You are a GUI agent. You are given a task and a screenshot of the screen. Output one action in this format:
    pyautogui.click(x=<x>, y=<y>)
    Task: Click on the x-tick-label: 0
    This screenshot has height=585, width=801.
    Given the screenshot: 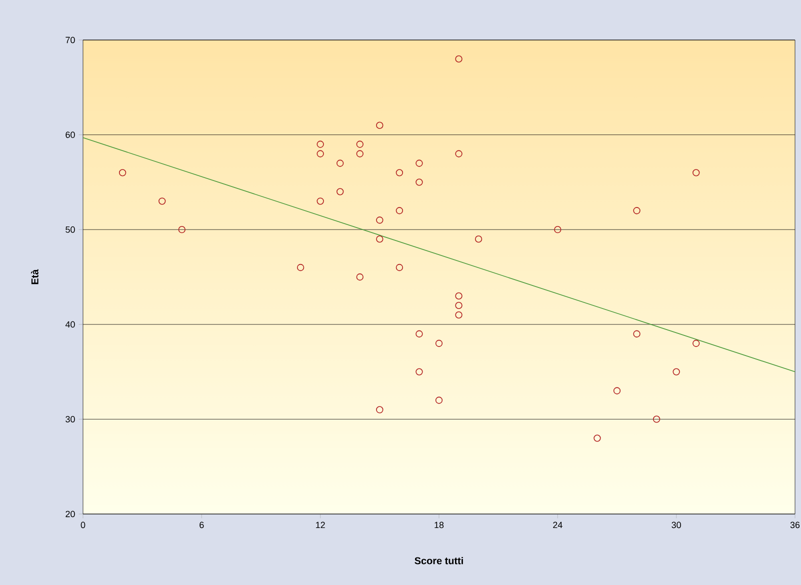 What is the action you would take?
    pyautogui.click(x=83, y=525)
    